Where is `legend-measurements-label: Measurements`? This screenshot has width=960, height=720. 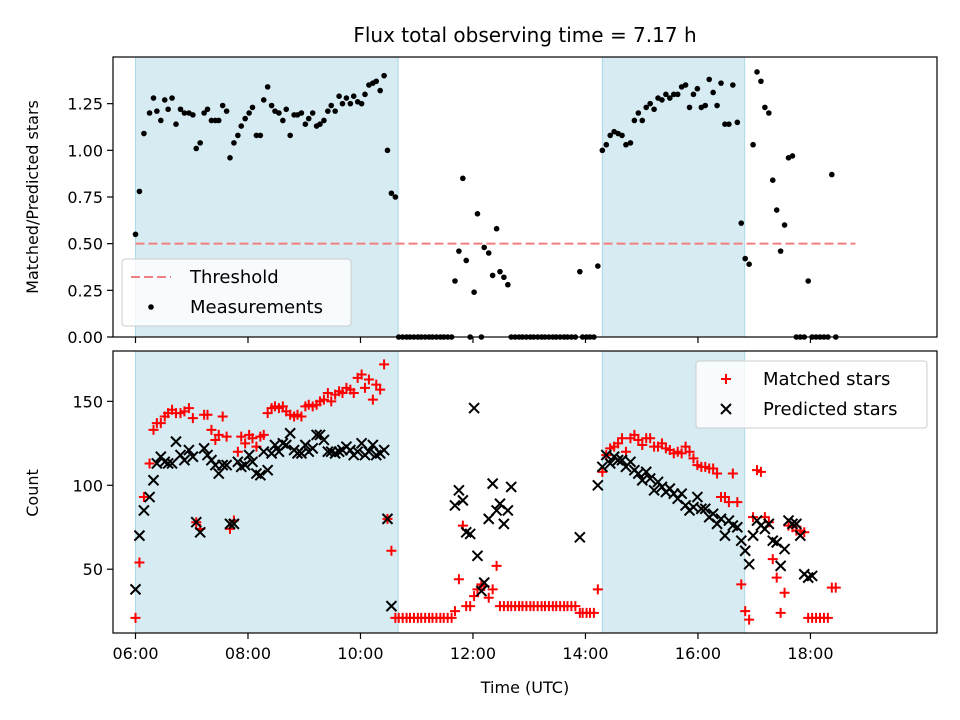 legend-measurements-label: Measurements is located at coordinates (256, 307).